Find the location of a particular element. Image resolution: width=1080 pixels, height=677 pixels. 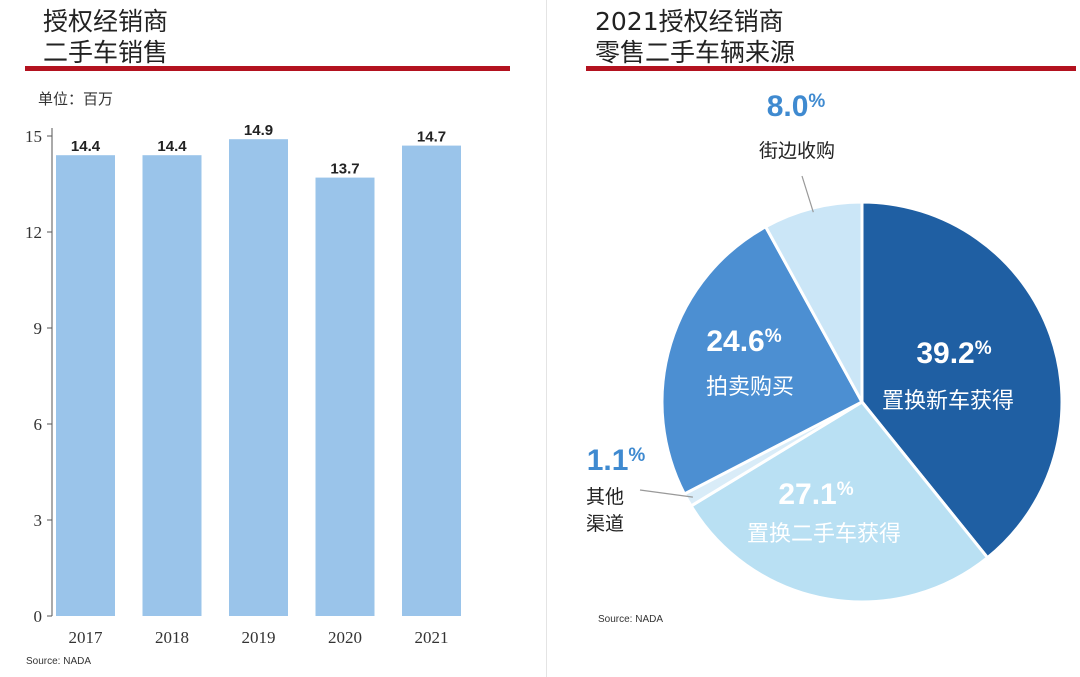

x-tick-label: 2020 is located at coordinates (345, 637).